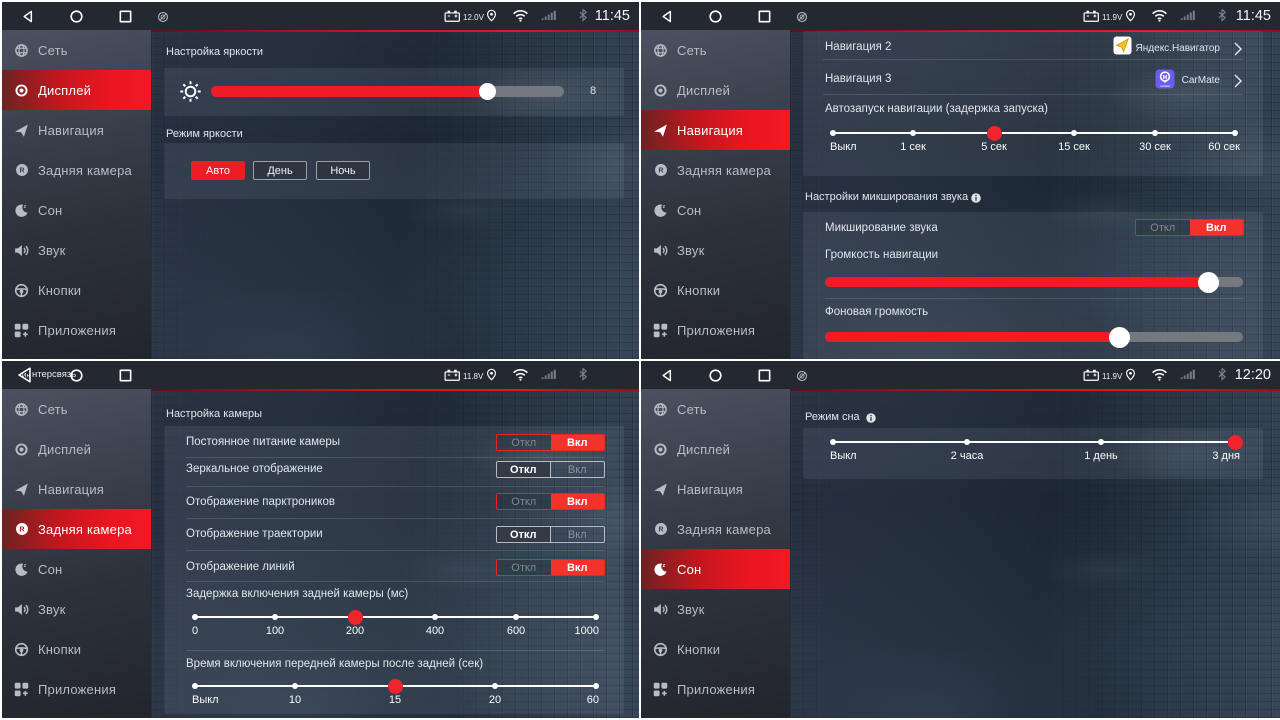 This screenshot has height=720, width=1280. What do you see at coordinates (1165, 78) in the screenshot?
I see `svg-text: M` at bounding box center [1165, 78].